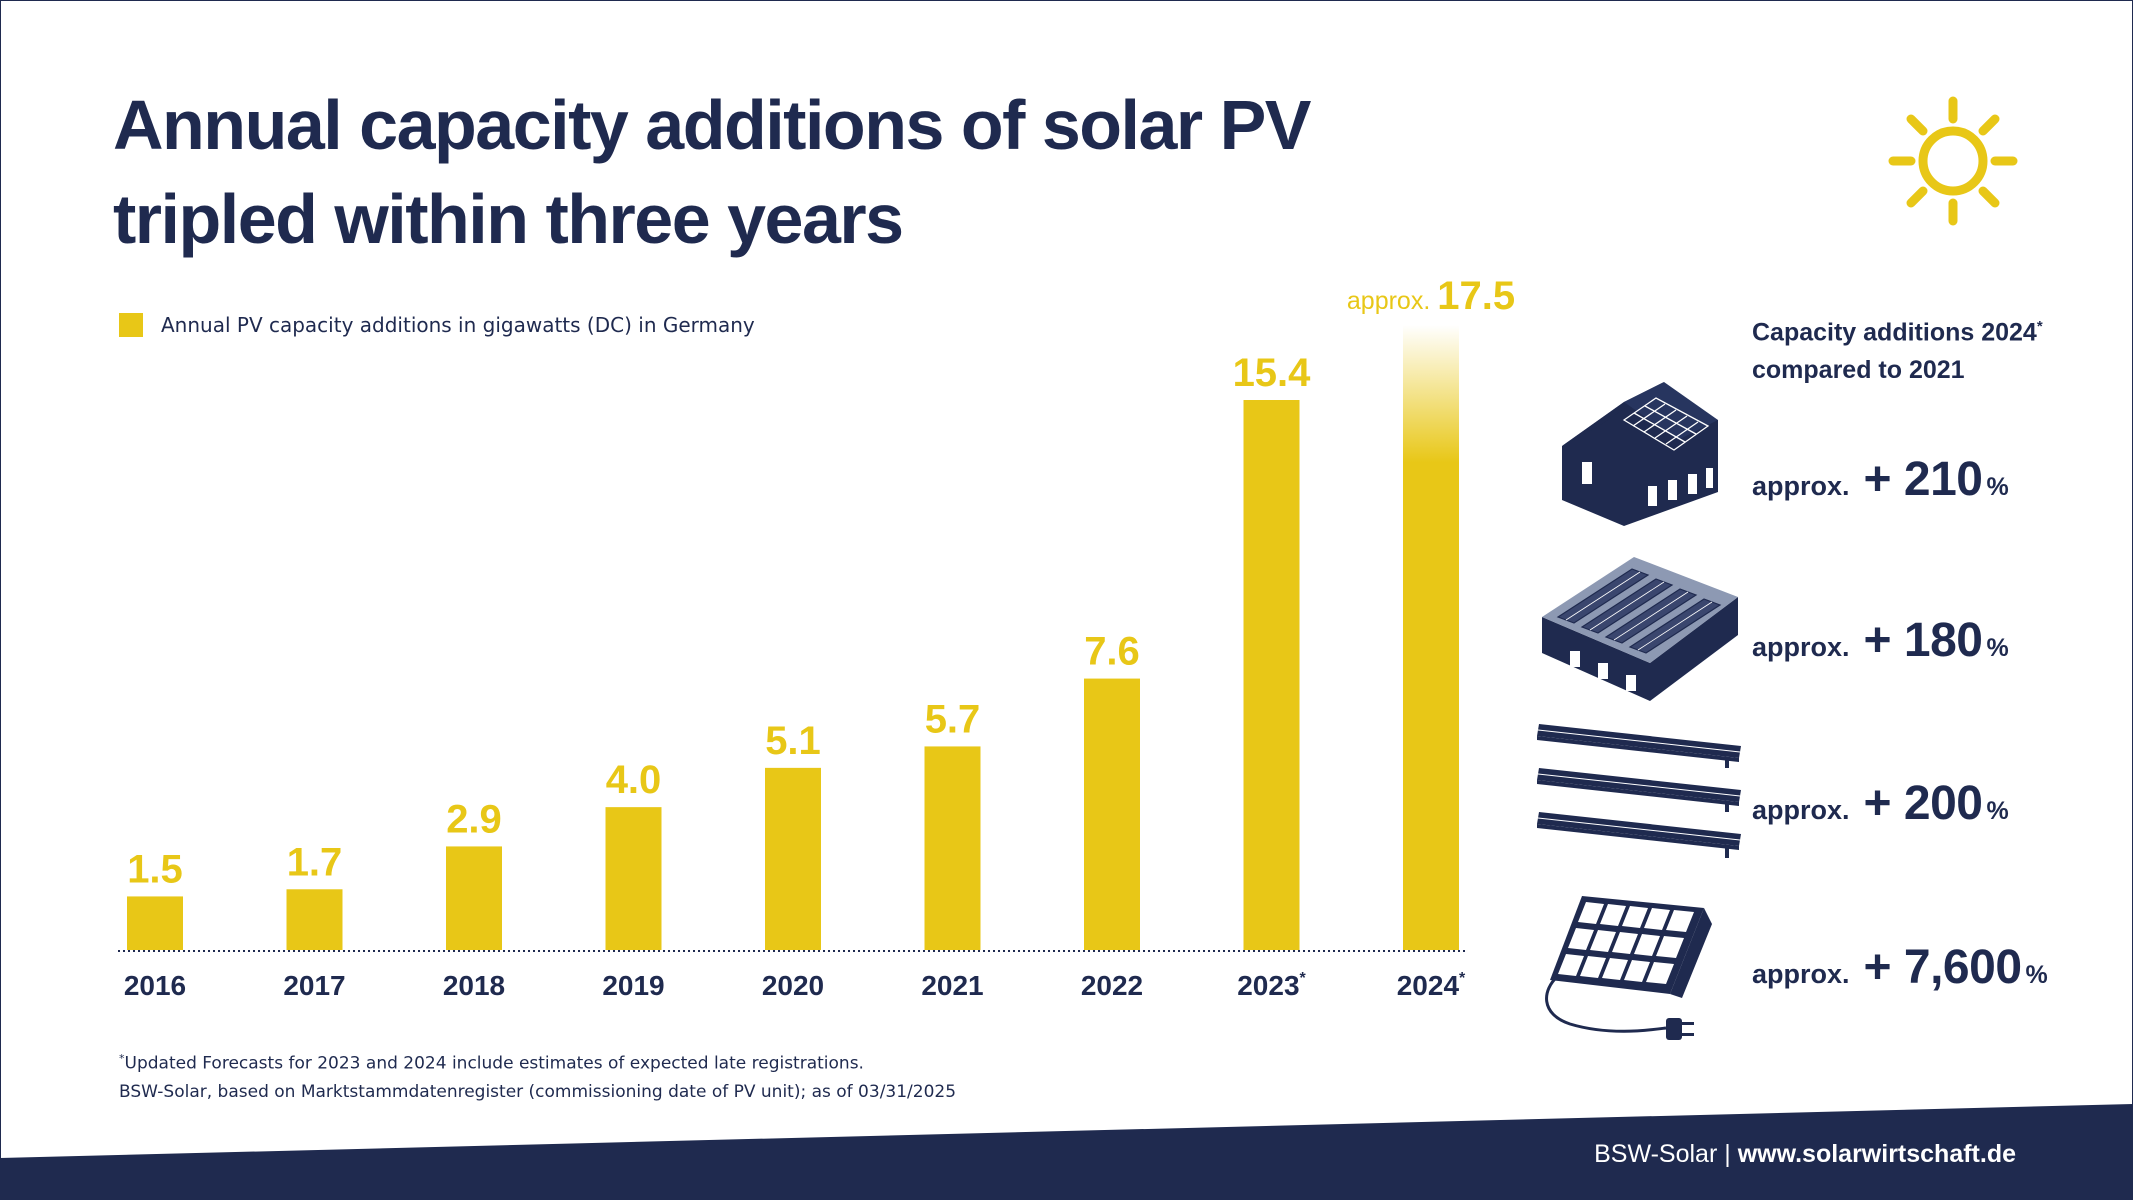 Image resolution: width=2133 pixels, height=1200 pixels. I want to click on sidebar-heading-line-1: Capacity additions 2024*, so click(1932, 329).